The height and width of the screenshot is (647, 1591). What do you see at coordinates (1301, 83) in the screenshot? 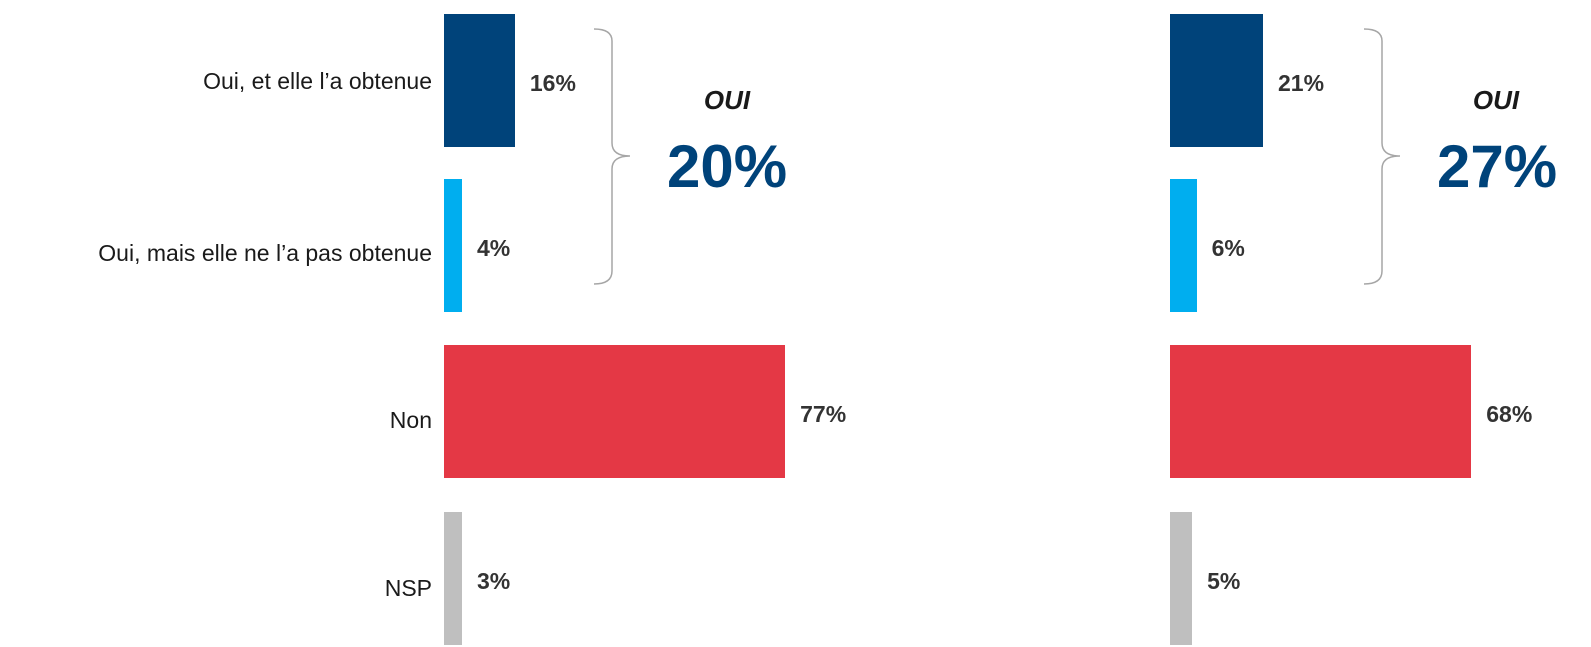
I see `value-label-oui-obtenue: 21%` at bounding box center [1301, 83].